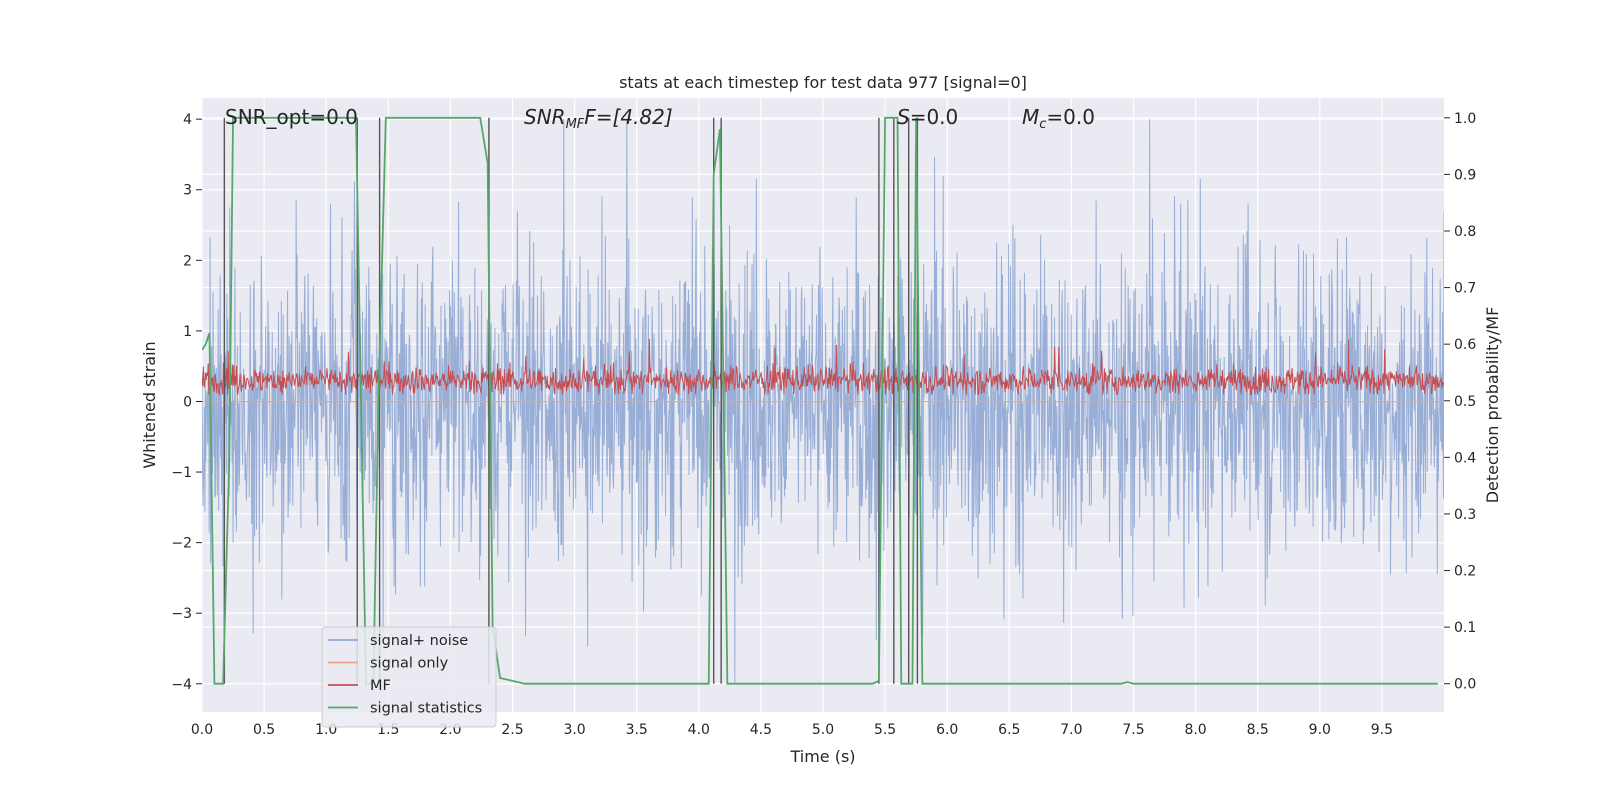 Image resolution: width=1600 pixels, height=800 pixels. Describe the element at coordinates (575, 124) in the screenshot. I see `annotation-snr-mf-sub: MF` at that location.